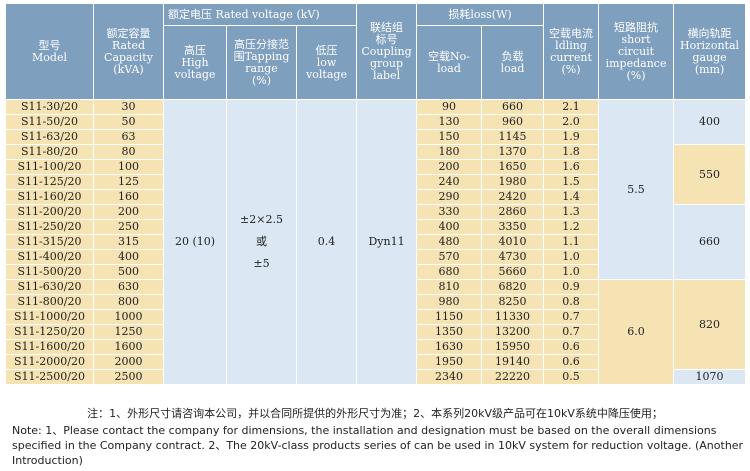  I want to click on cell-idle: 0.7, so click(571, 317).